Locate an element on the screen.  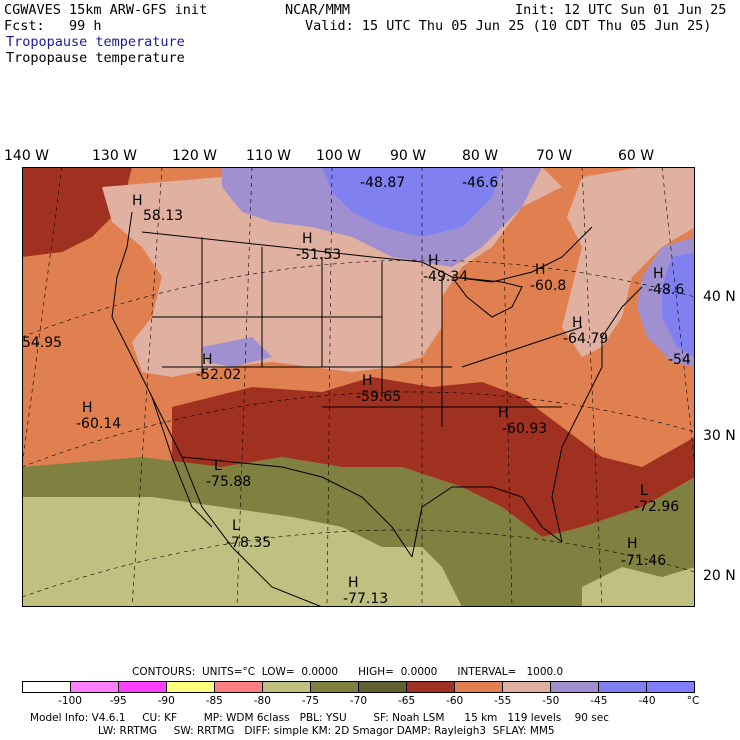
color-scale-tick-label: -85 is located at coordinates (214, 701).